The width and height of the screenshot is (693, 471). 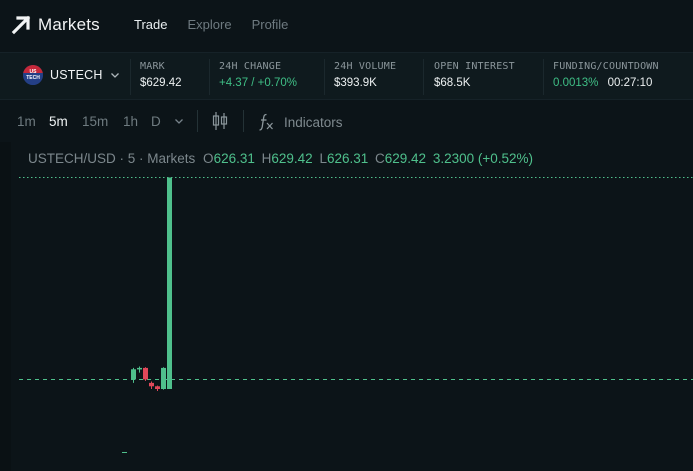 I want to click on app-logo: Markets, so click(x=55, y=24).